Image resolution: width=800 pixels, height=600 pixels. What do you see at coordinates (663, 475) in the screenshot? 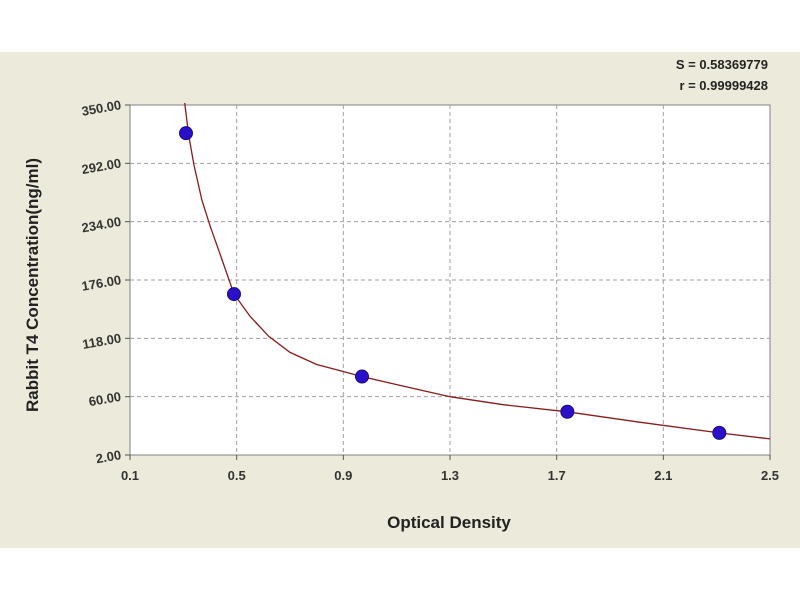
I see `x-tick-label: 2.1` at bounding box center [663, 475].